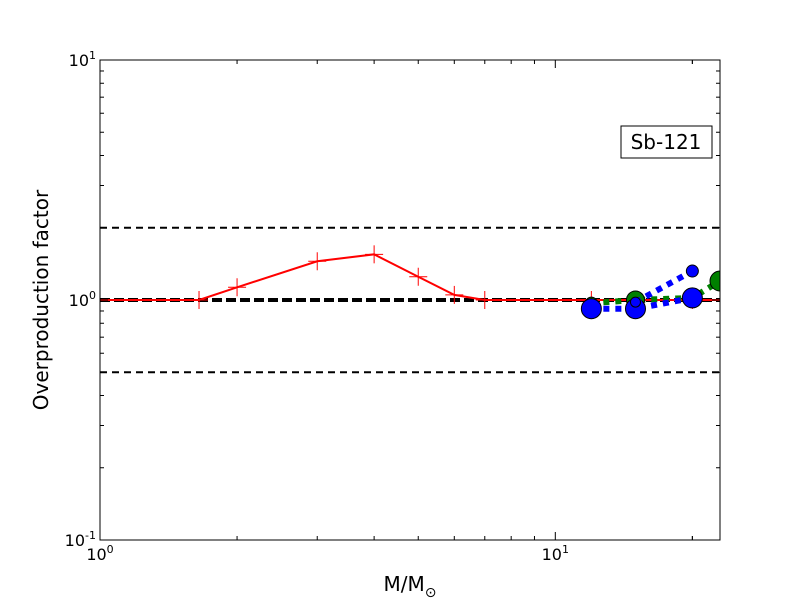 The height and width of the screenshot is (600, 800). I want to click on y-tick-label: 10¹, so click(82, 59).